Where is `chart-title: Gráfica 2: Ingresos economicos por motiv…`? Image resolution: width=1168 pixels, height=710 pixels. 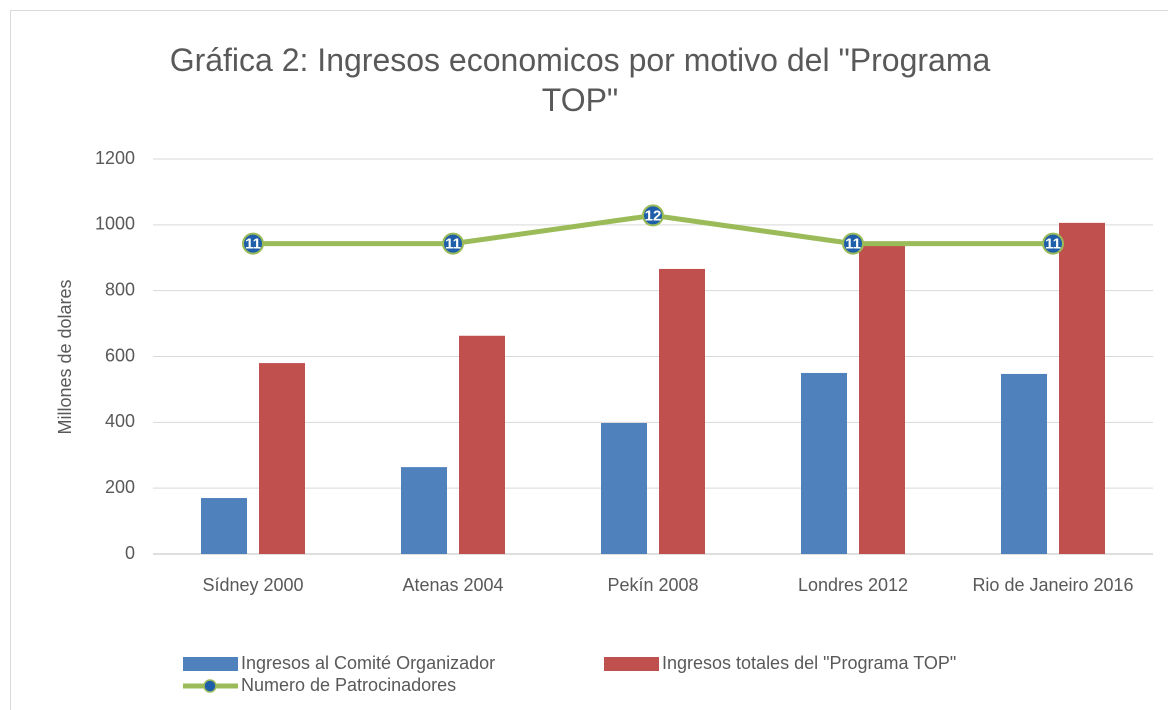
chart-title: Gráfica 2: Ingresos economicos por motiv… is located at coordinates (580, 80).